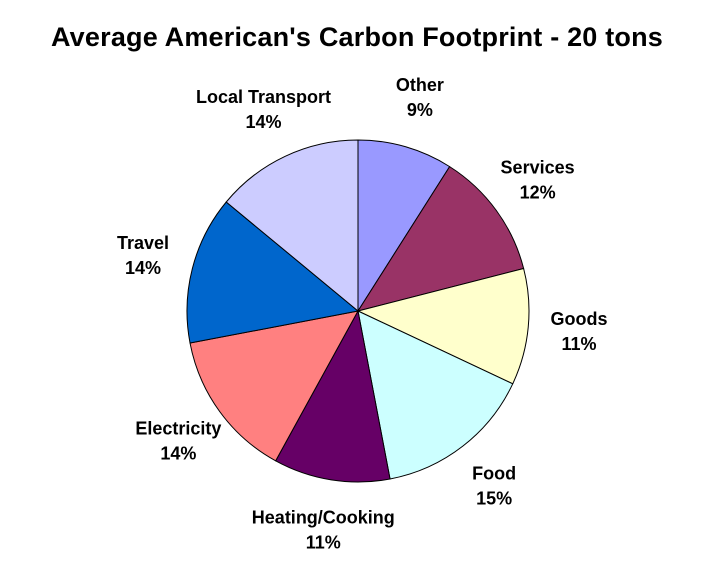  I want to click on pie-label-travel: Travel 14%, so click(143, 255).